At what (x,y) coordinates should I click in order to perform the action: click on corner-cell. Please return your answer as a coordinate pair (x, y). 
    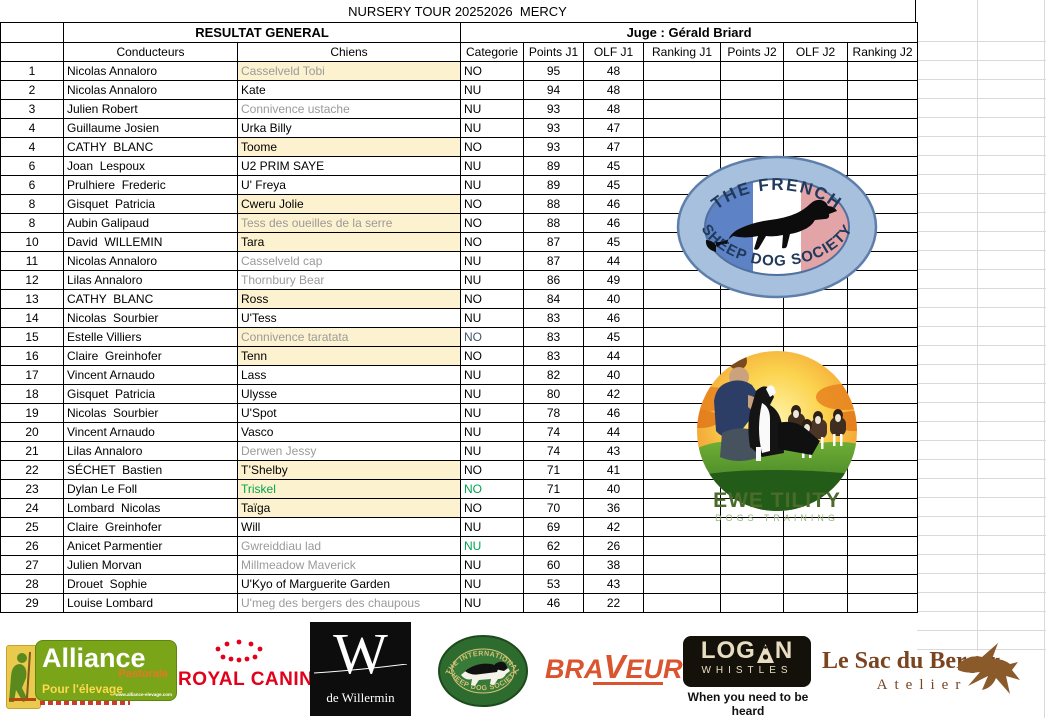
    Looking at the image, I should click on (32, 32).